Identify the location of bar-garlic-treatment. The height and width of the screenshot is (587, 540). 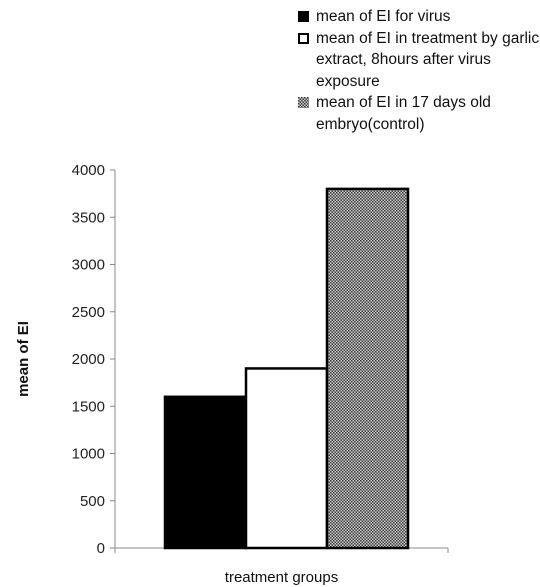
(286, 458).